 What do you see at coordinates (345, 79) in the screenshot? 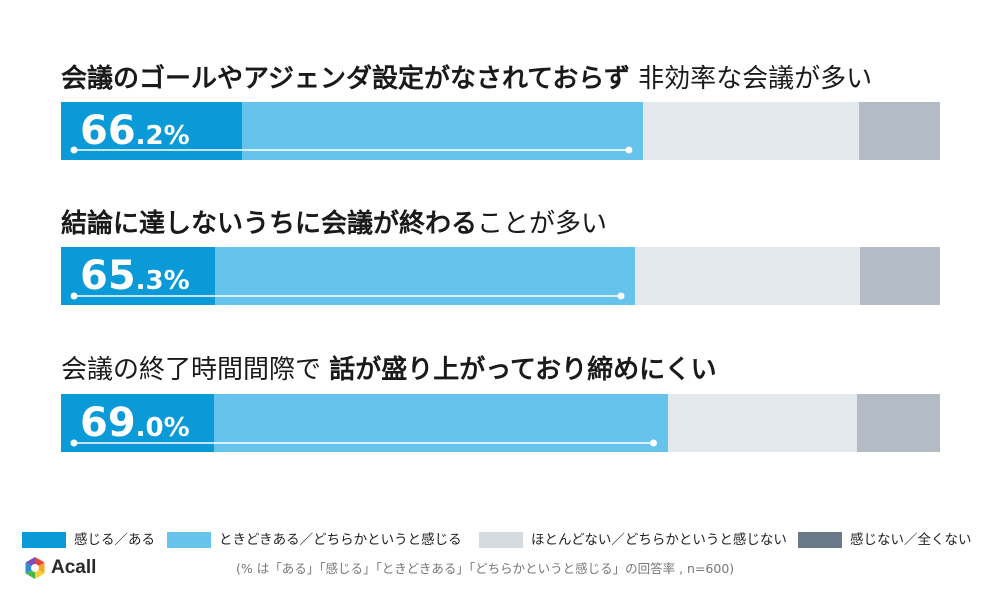
I see `question-1-title-bold: 会議のゴールやアジェンダ設定がなされておらず` at bounding box center [345, 79].